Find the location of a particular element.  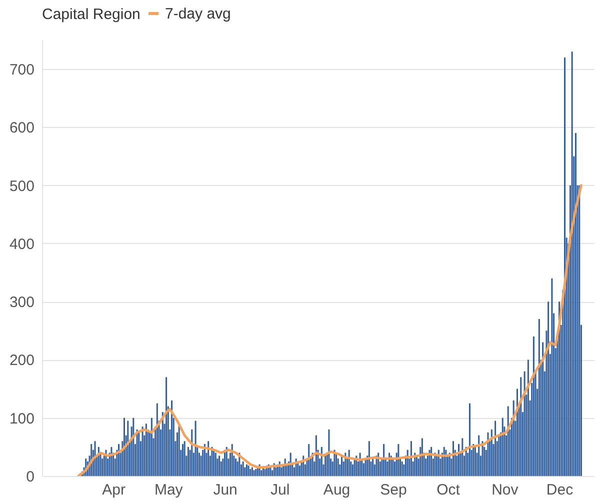

y-tick-label: 400 is located at coordinates (21, 244).